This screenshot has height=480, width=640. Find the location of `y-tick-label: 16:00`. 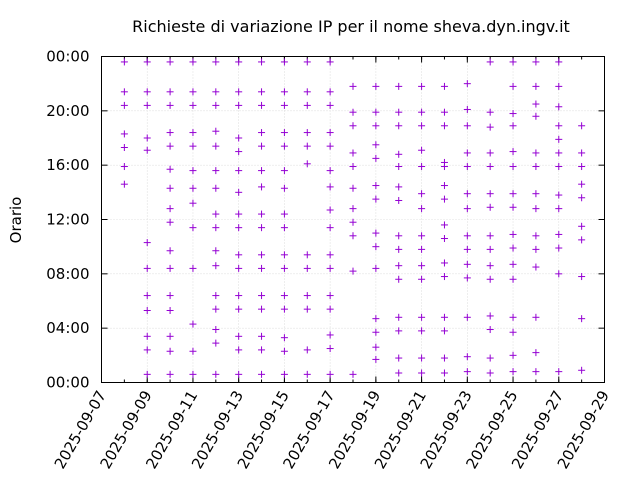

y-tick-label: 16:00 is located at coordinates (67, 165).